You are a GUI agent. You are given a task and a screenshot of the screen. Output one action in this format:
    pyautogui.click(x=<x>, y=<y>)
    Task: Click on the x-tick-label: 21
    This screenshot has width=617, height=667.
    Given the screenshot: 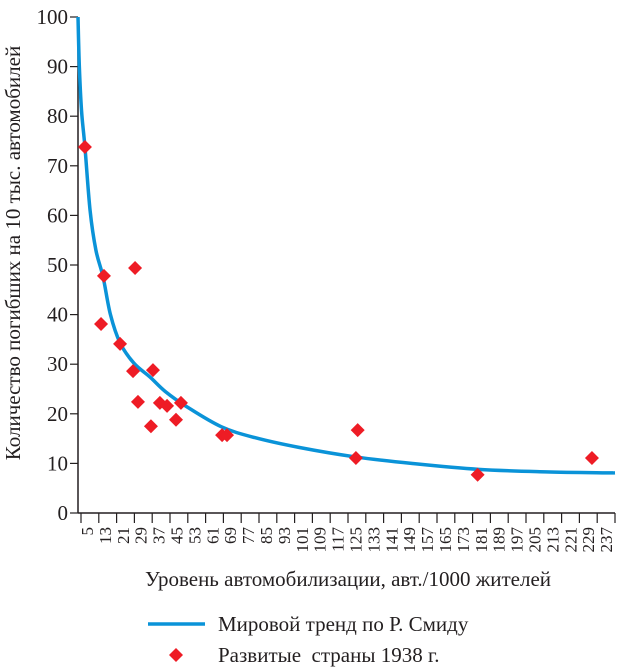 What is the action you would take?
    pyautogui.click(x=123, y=535)
    